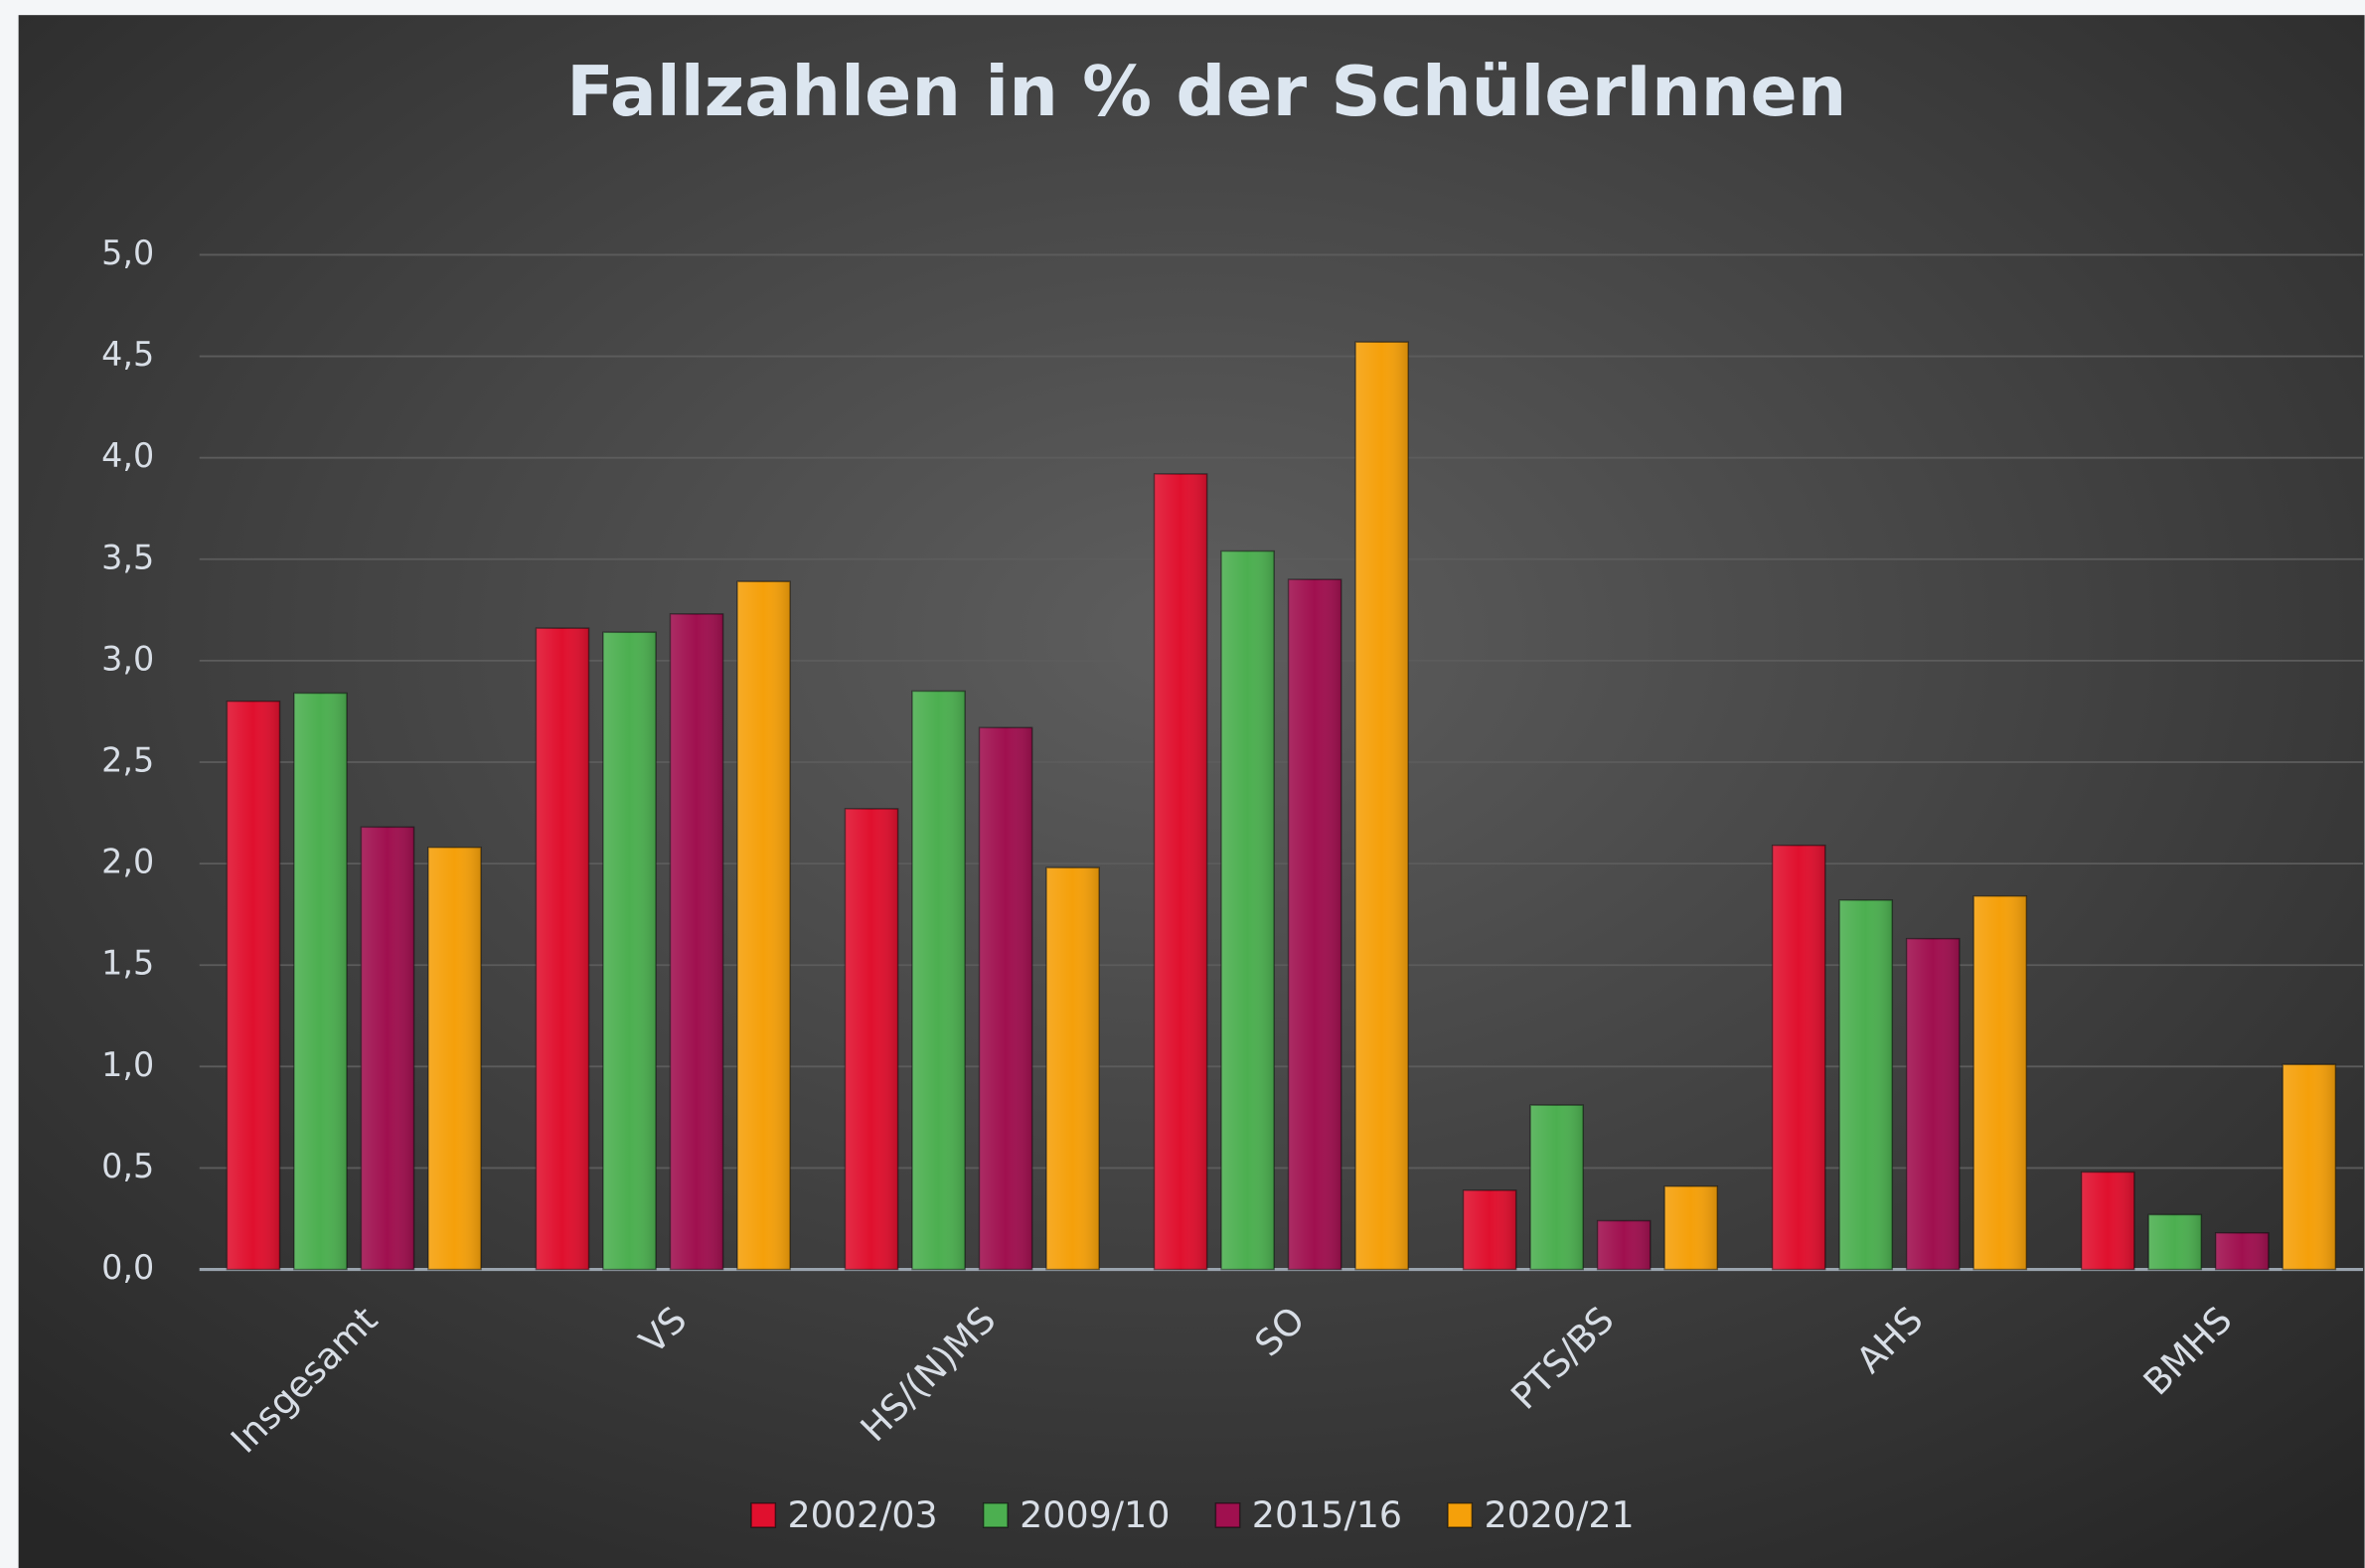  I want to click on y-tick-label: 4,0, so click(127, 456).